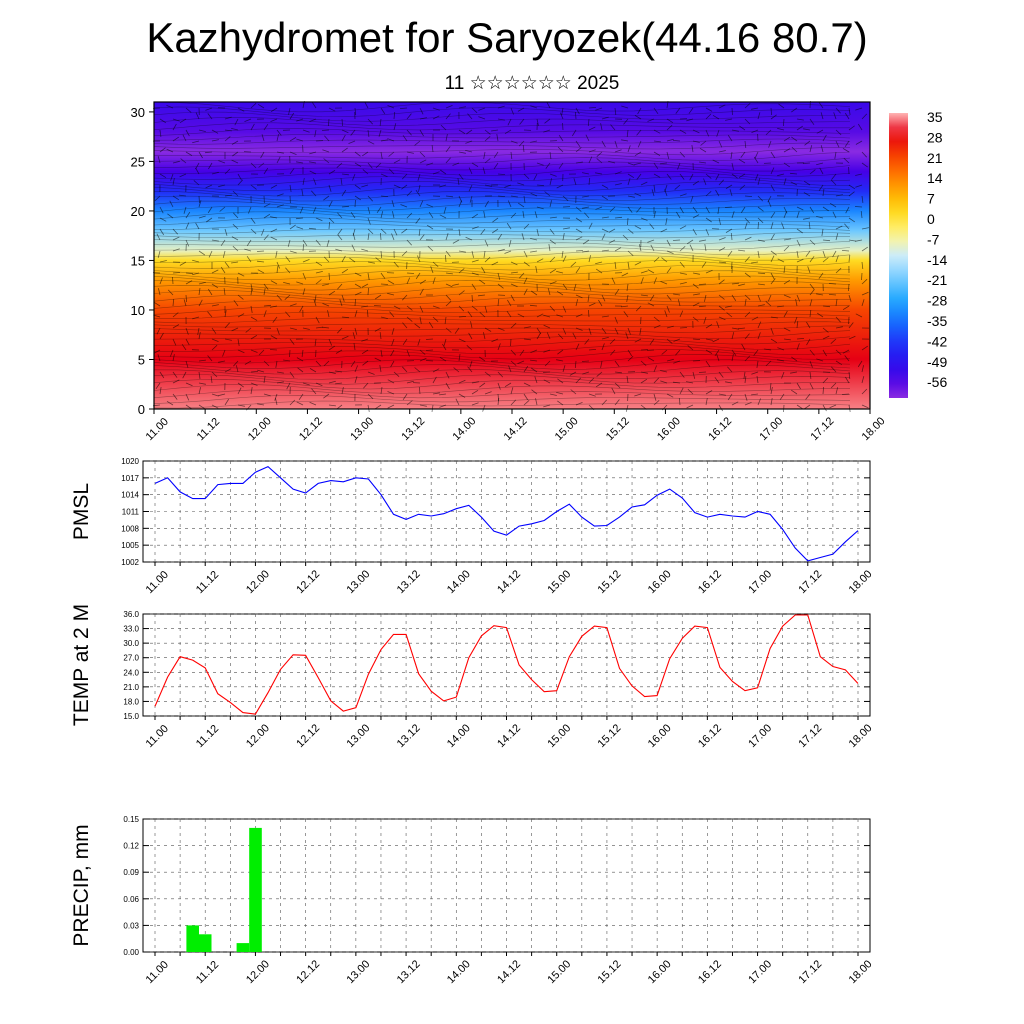  What do you see at coordinates (255, 889) in the screenshot?
I see `precip-bar` at bounding box center [255, 889].